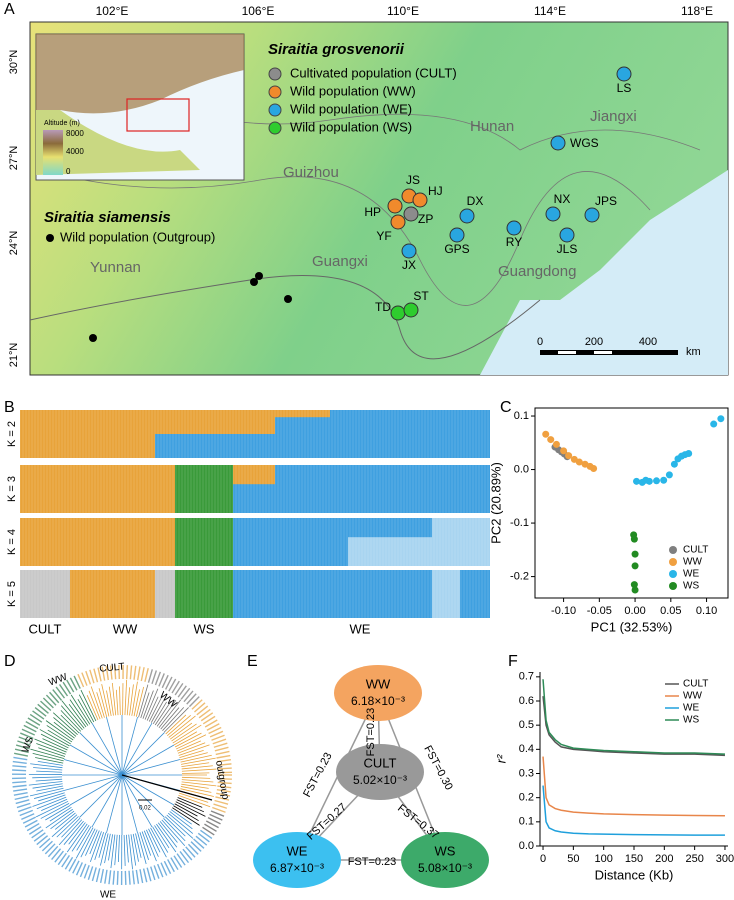 The width and height of the screenshot is (734, 900). I want to click on x-tick-label: 300, so click(725, 859).